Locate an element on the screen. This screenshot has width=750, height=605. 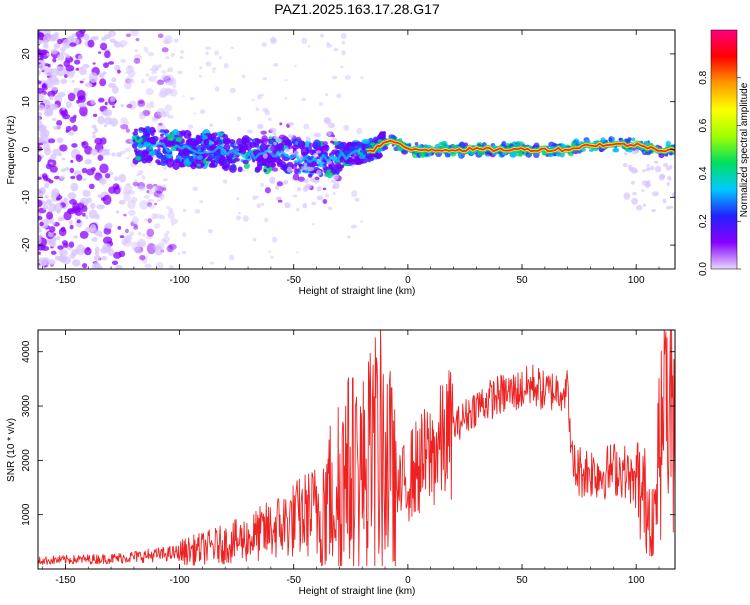
snr-x-label: Height of straight line (km) is located at coordinates (357, 591).